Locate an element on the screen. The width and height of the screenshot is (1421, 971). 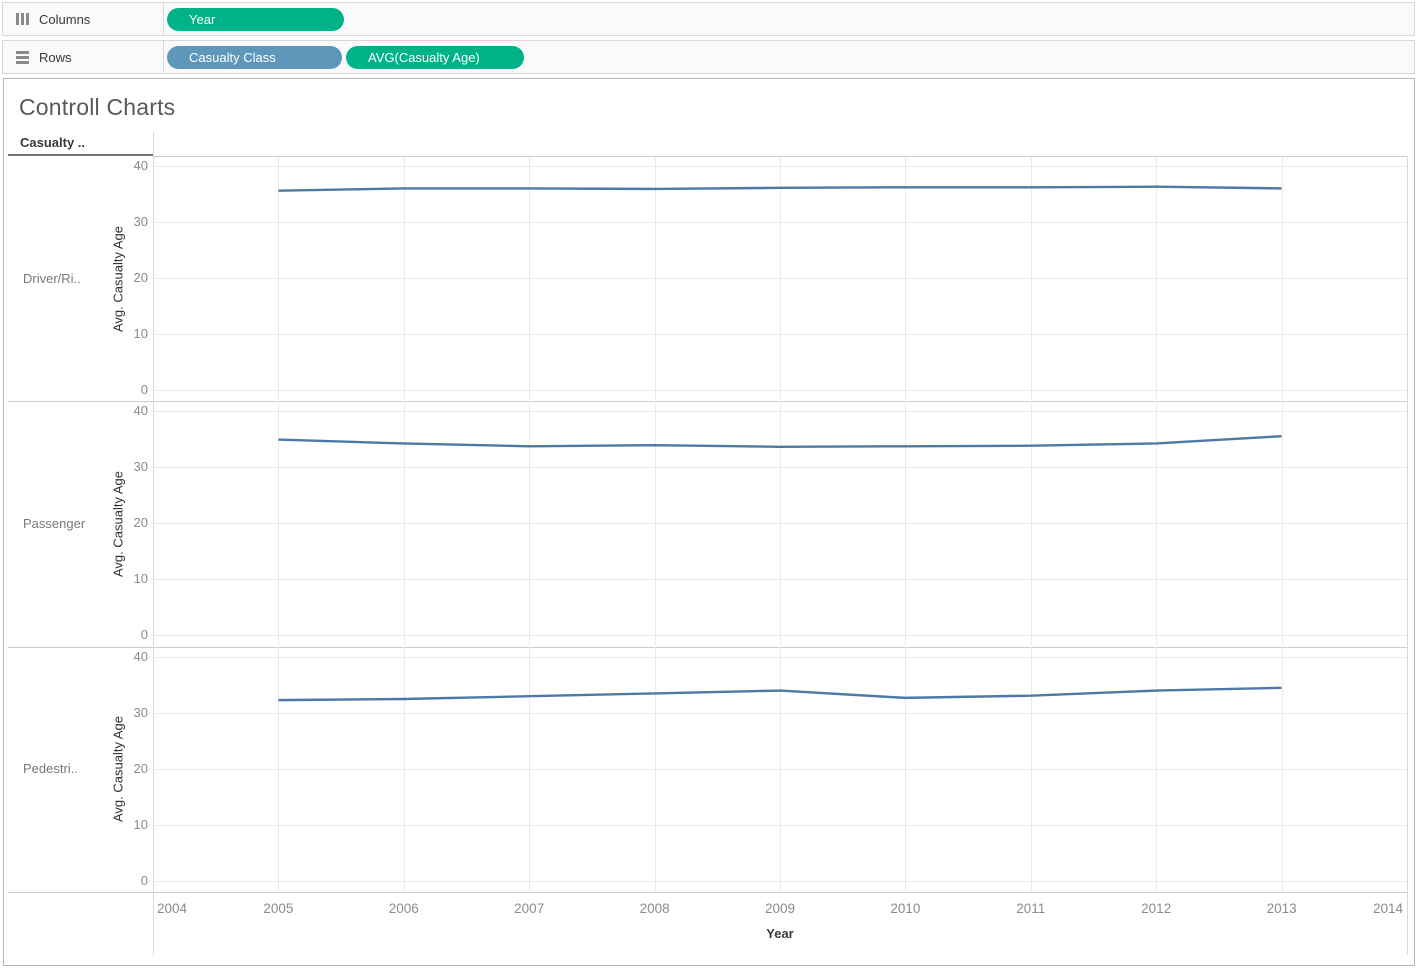
rows-icon is located at coordinates (22, 57).